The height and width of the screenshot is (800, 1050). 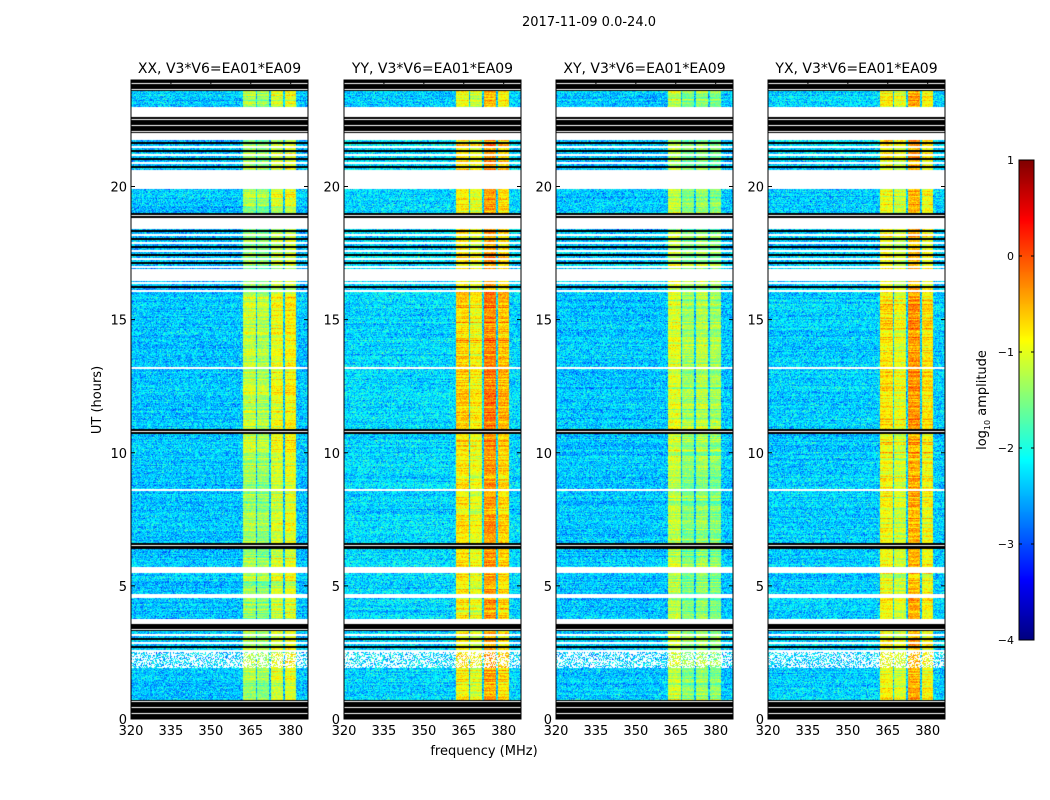 What do you see at coordinates (483, 751) in the screenshot?
I see `x-axis-label: frequency (MHz)` at bounding box center [483, 751].